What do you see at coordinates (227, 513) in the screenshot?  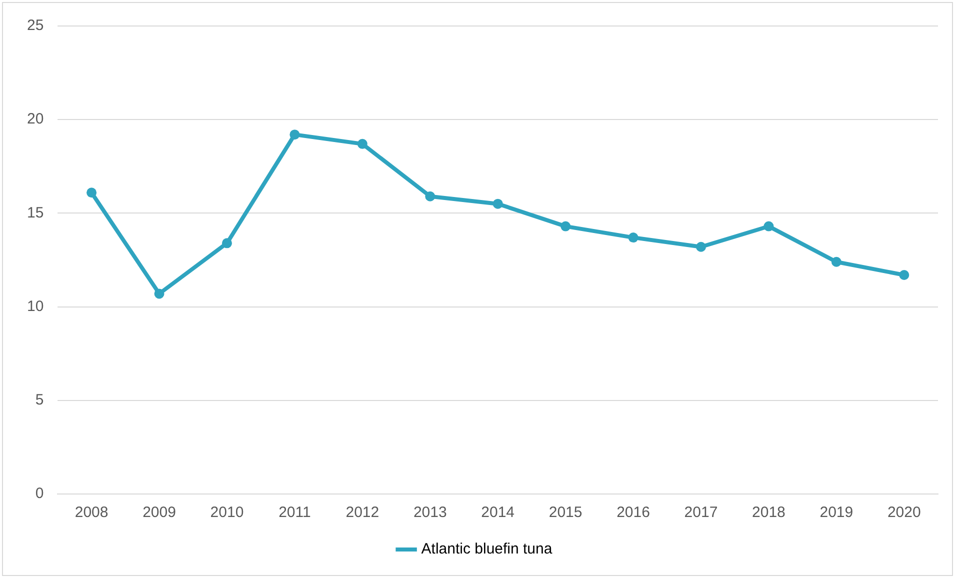 I see `x-tick-label: 2010` at bounding box center [227, 513].